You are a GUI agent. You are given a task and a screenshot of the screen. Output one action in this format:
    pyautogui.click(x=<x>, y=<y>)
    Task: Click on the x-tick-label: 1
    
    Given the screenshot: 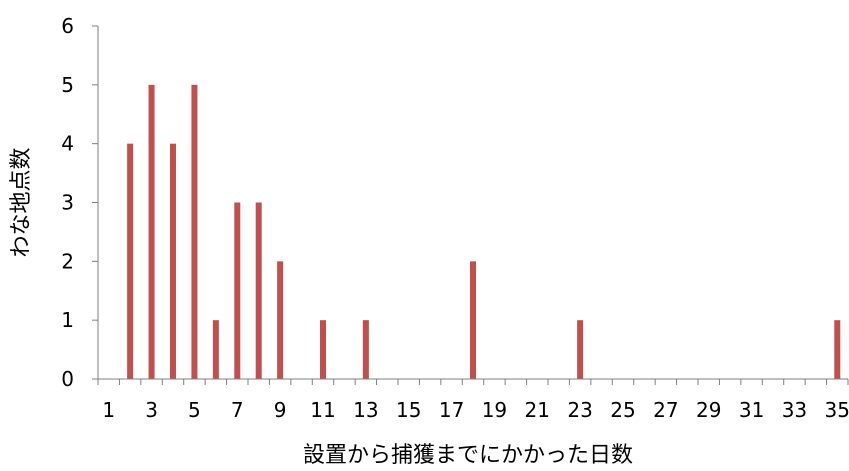 What is the action you would take?
    pyautogui.click(x=108, y=410)
    